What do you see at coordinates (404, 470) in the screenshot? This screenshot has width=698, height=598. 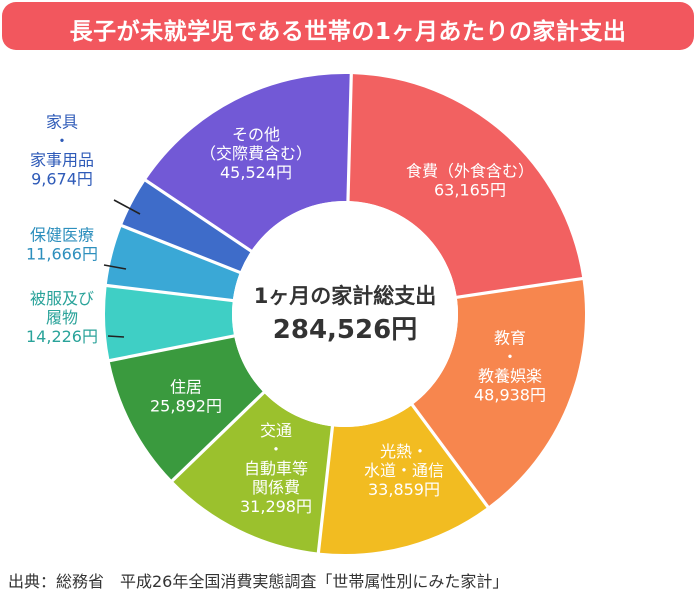 I see `category-label-2: 水道・通信` at bounding box center [404, 470].